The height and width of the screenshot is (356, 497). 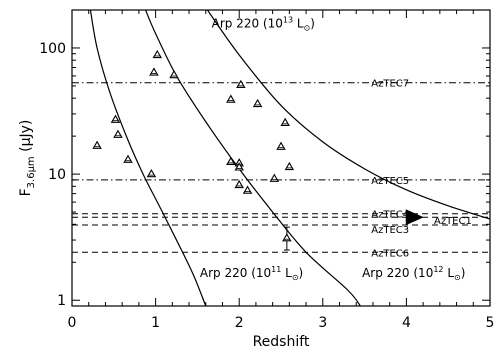 What do you see at coordinates (263, 24) in the screenshot?
I see `track-label: Arp 220 (1013 L⊙)` at bounding box center [263, 24].